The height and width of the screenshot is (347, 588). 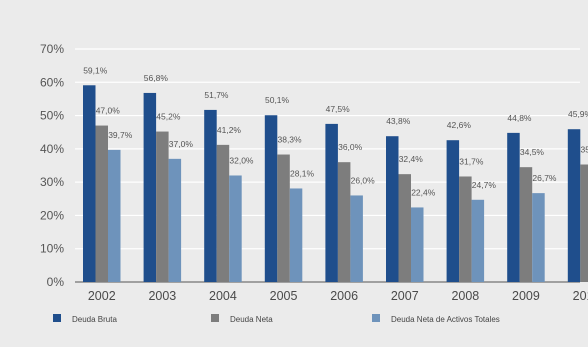 What do you see at coordinates (584, 223) in the screenshot?
I see `bar-deuda-neta-2010` at bounding box center [584, 223].